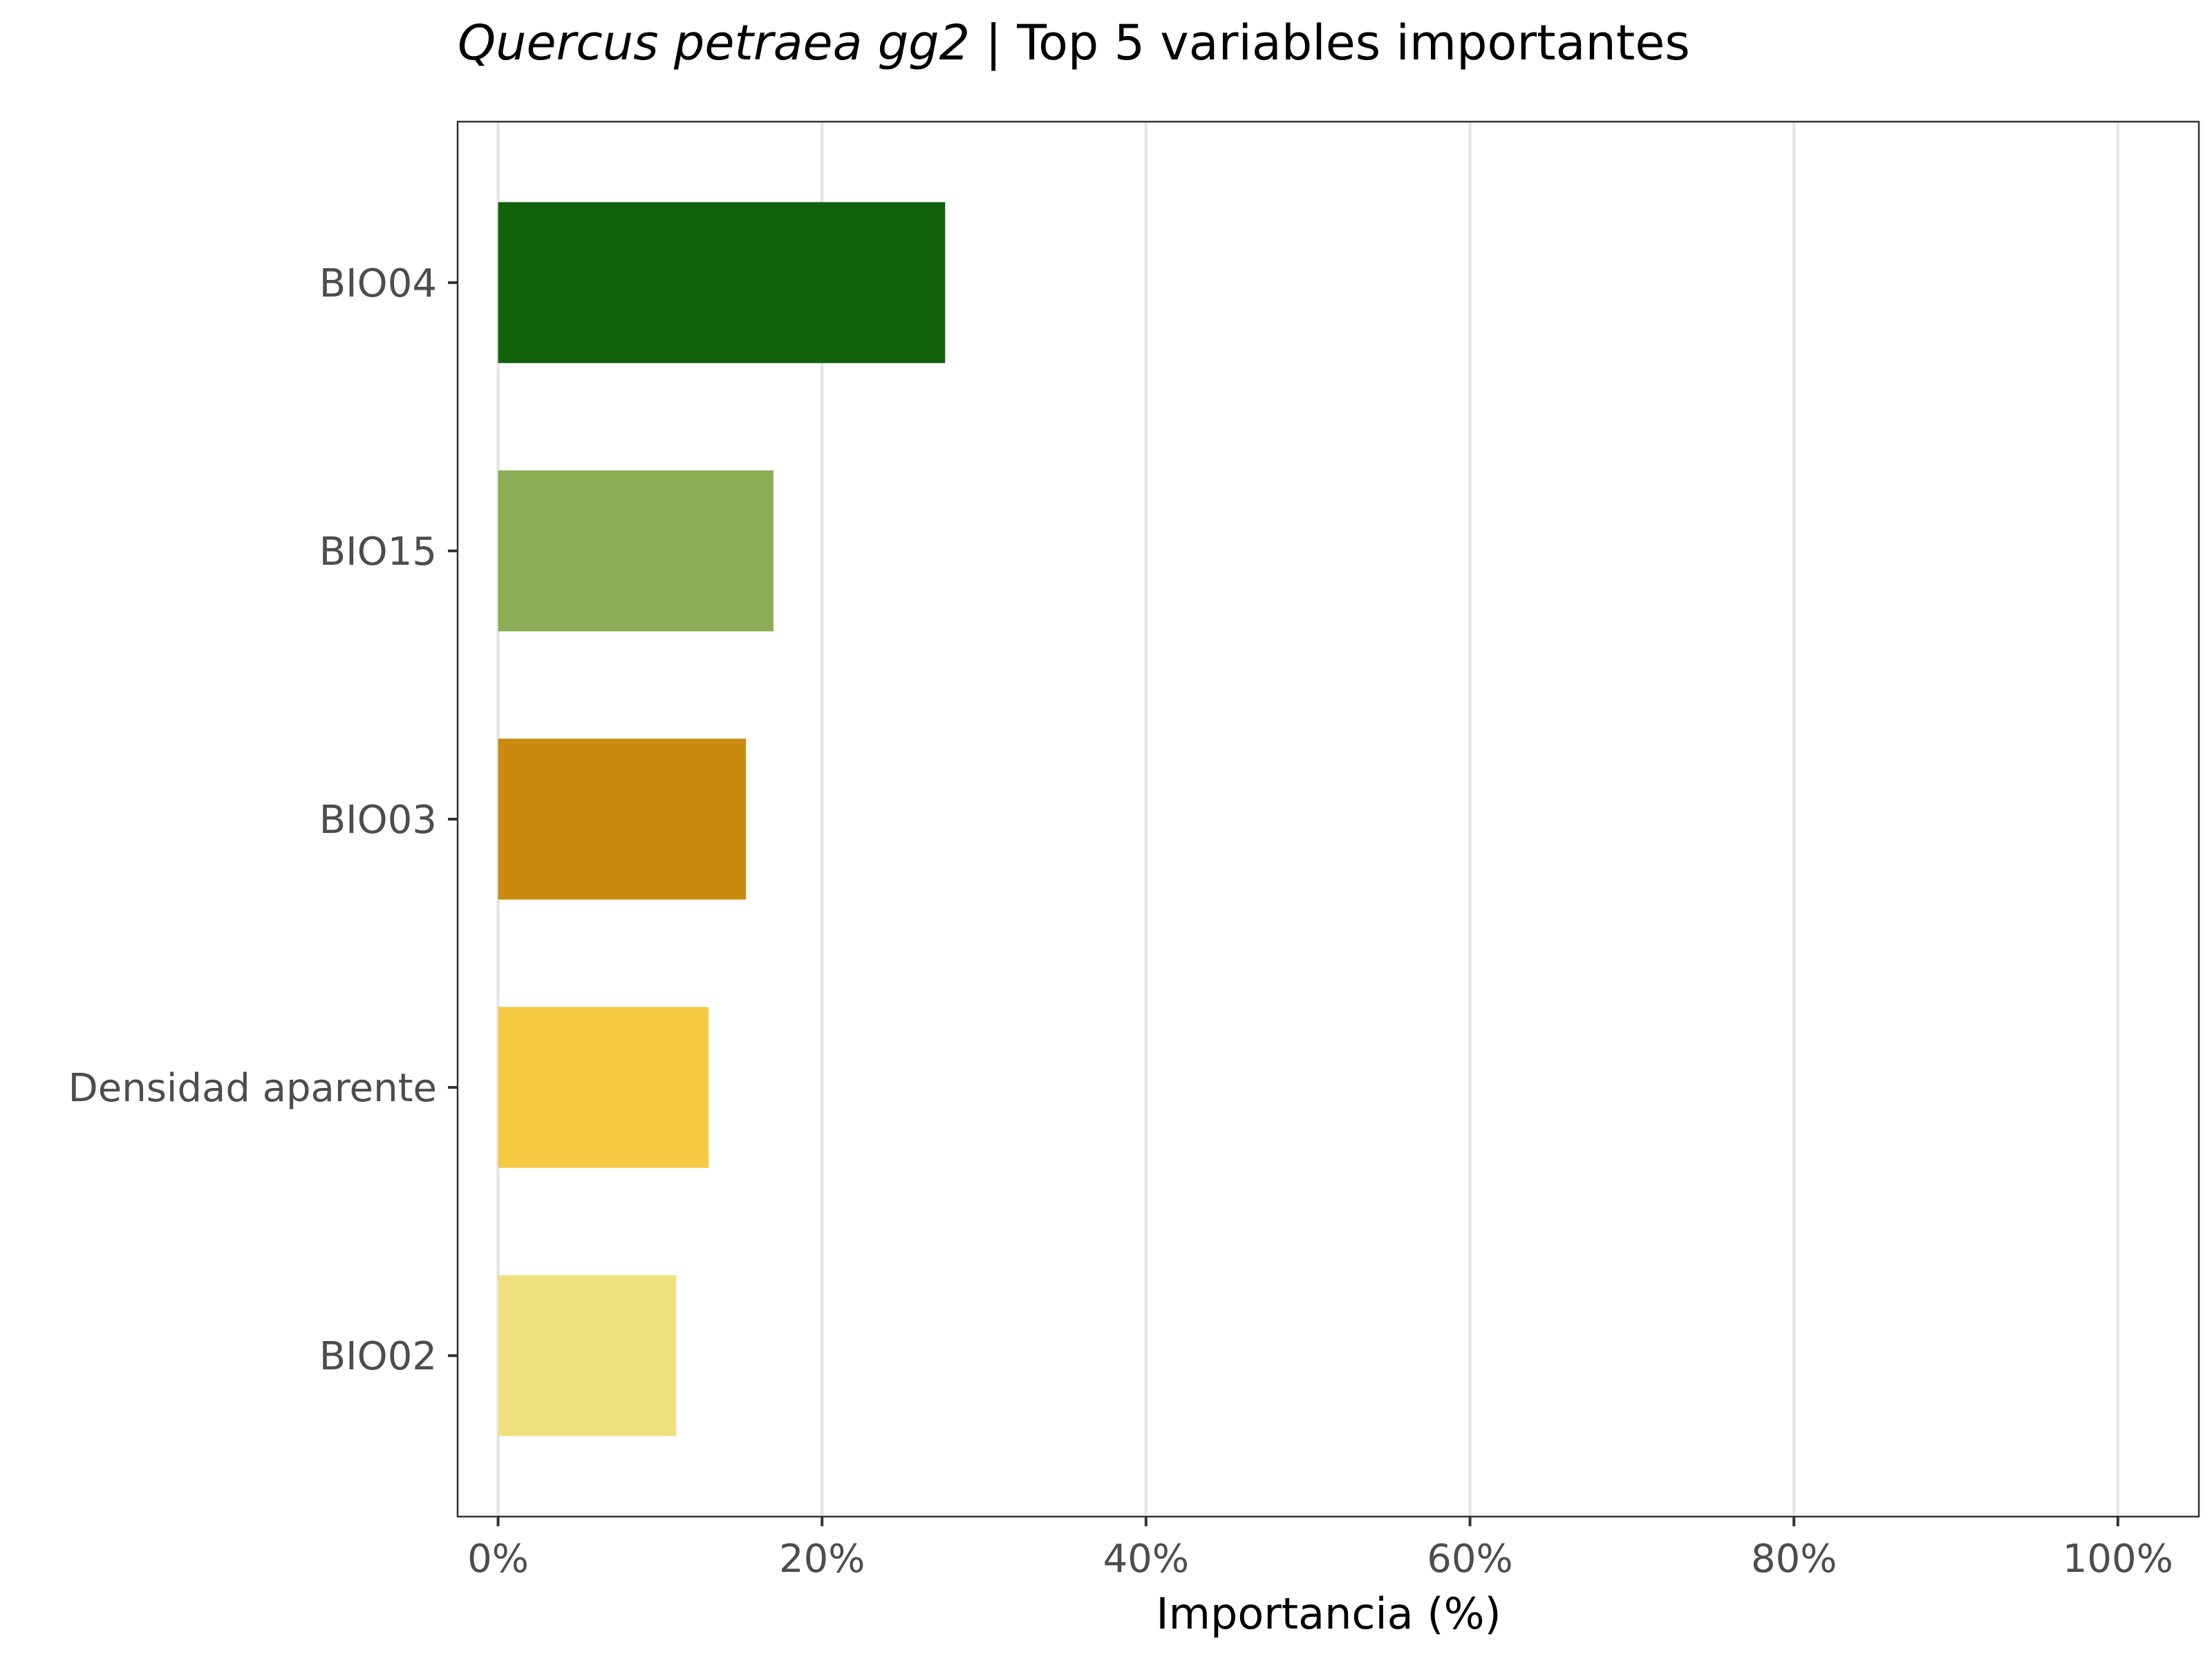 The image size is (2212, 1659). Describe the element at coordinates (714, 43) in the screenshot. I see `chart-title-species: Quercus petraea gg2` at that location.